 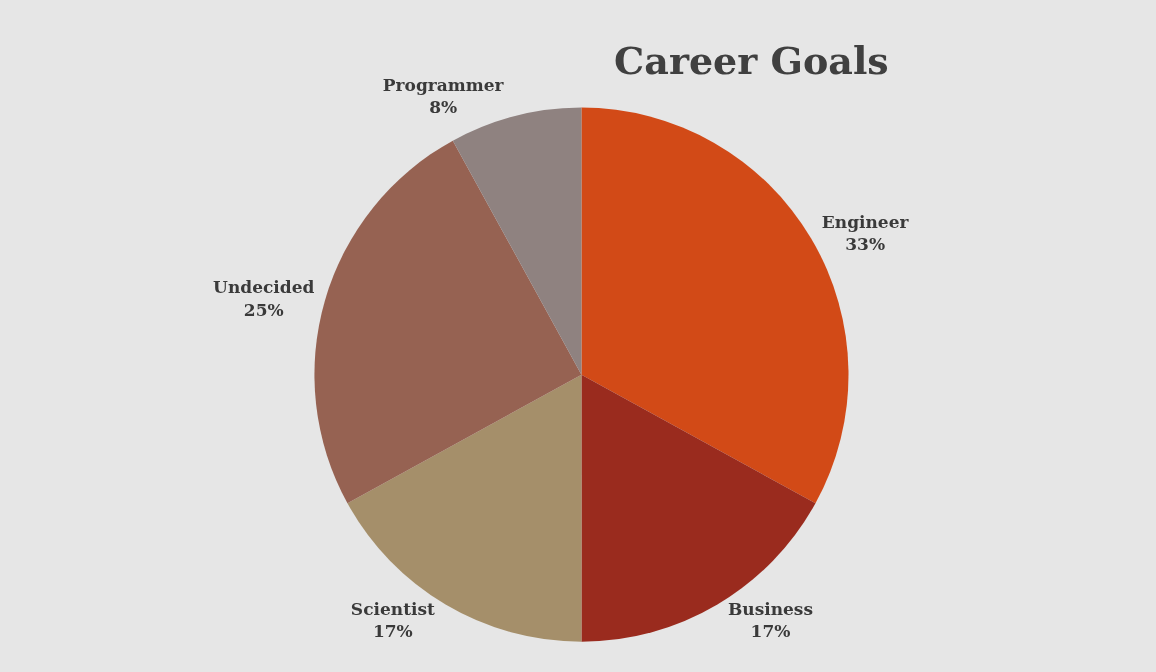 I want to click on chart-title: Career Goals, so click(x=751, y=60).